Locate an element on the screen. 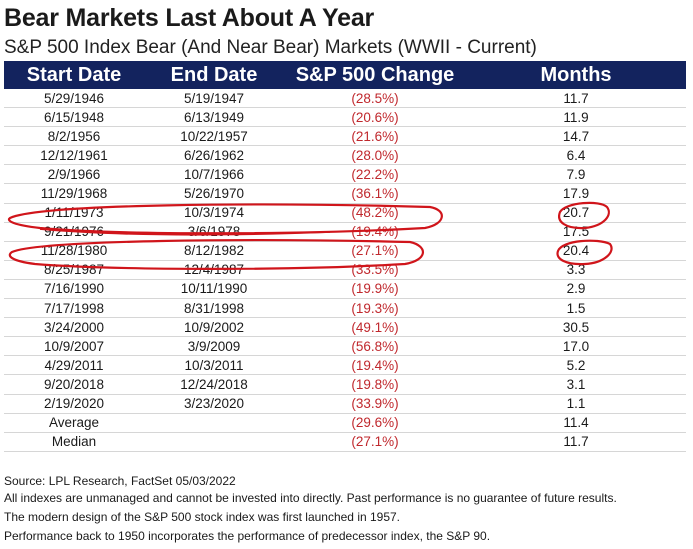 This screenshot has width=693, height=549. months-cell: 5.2 is located at coordinates (576, 365).